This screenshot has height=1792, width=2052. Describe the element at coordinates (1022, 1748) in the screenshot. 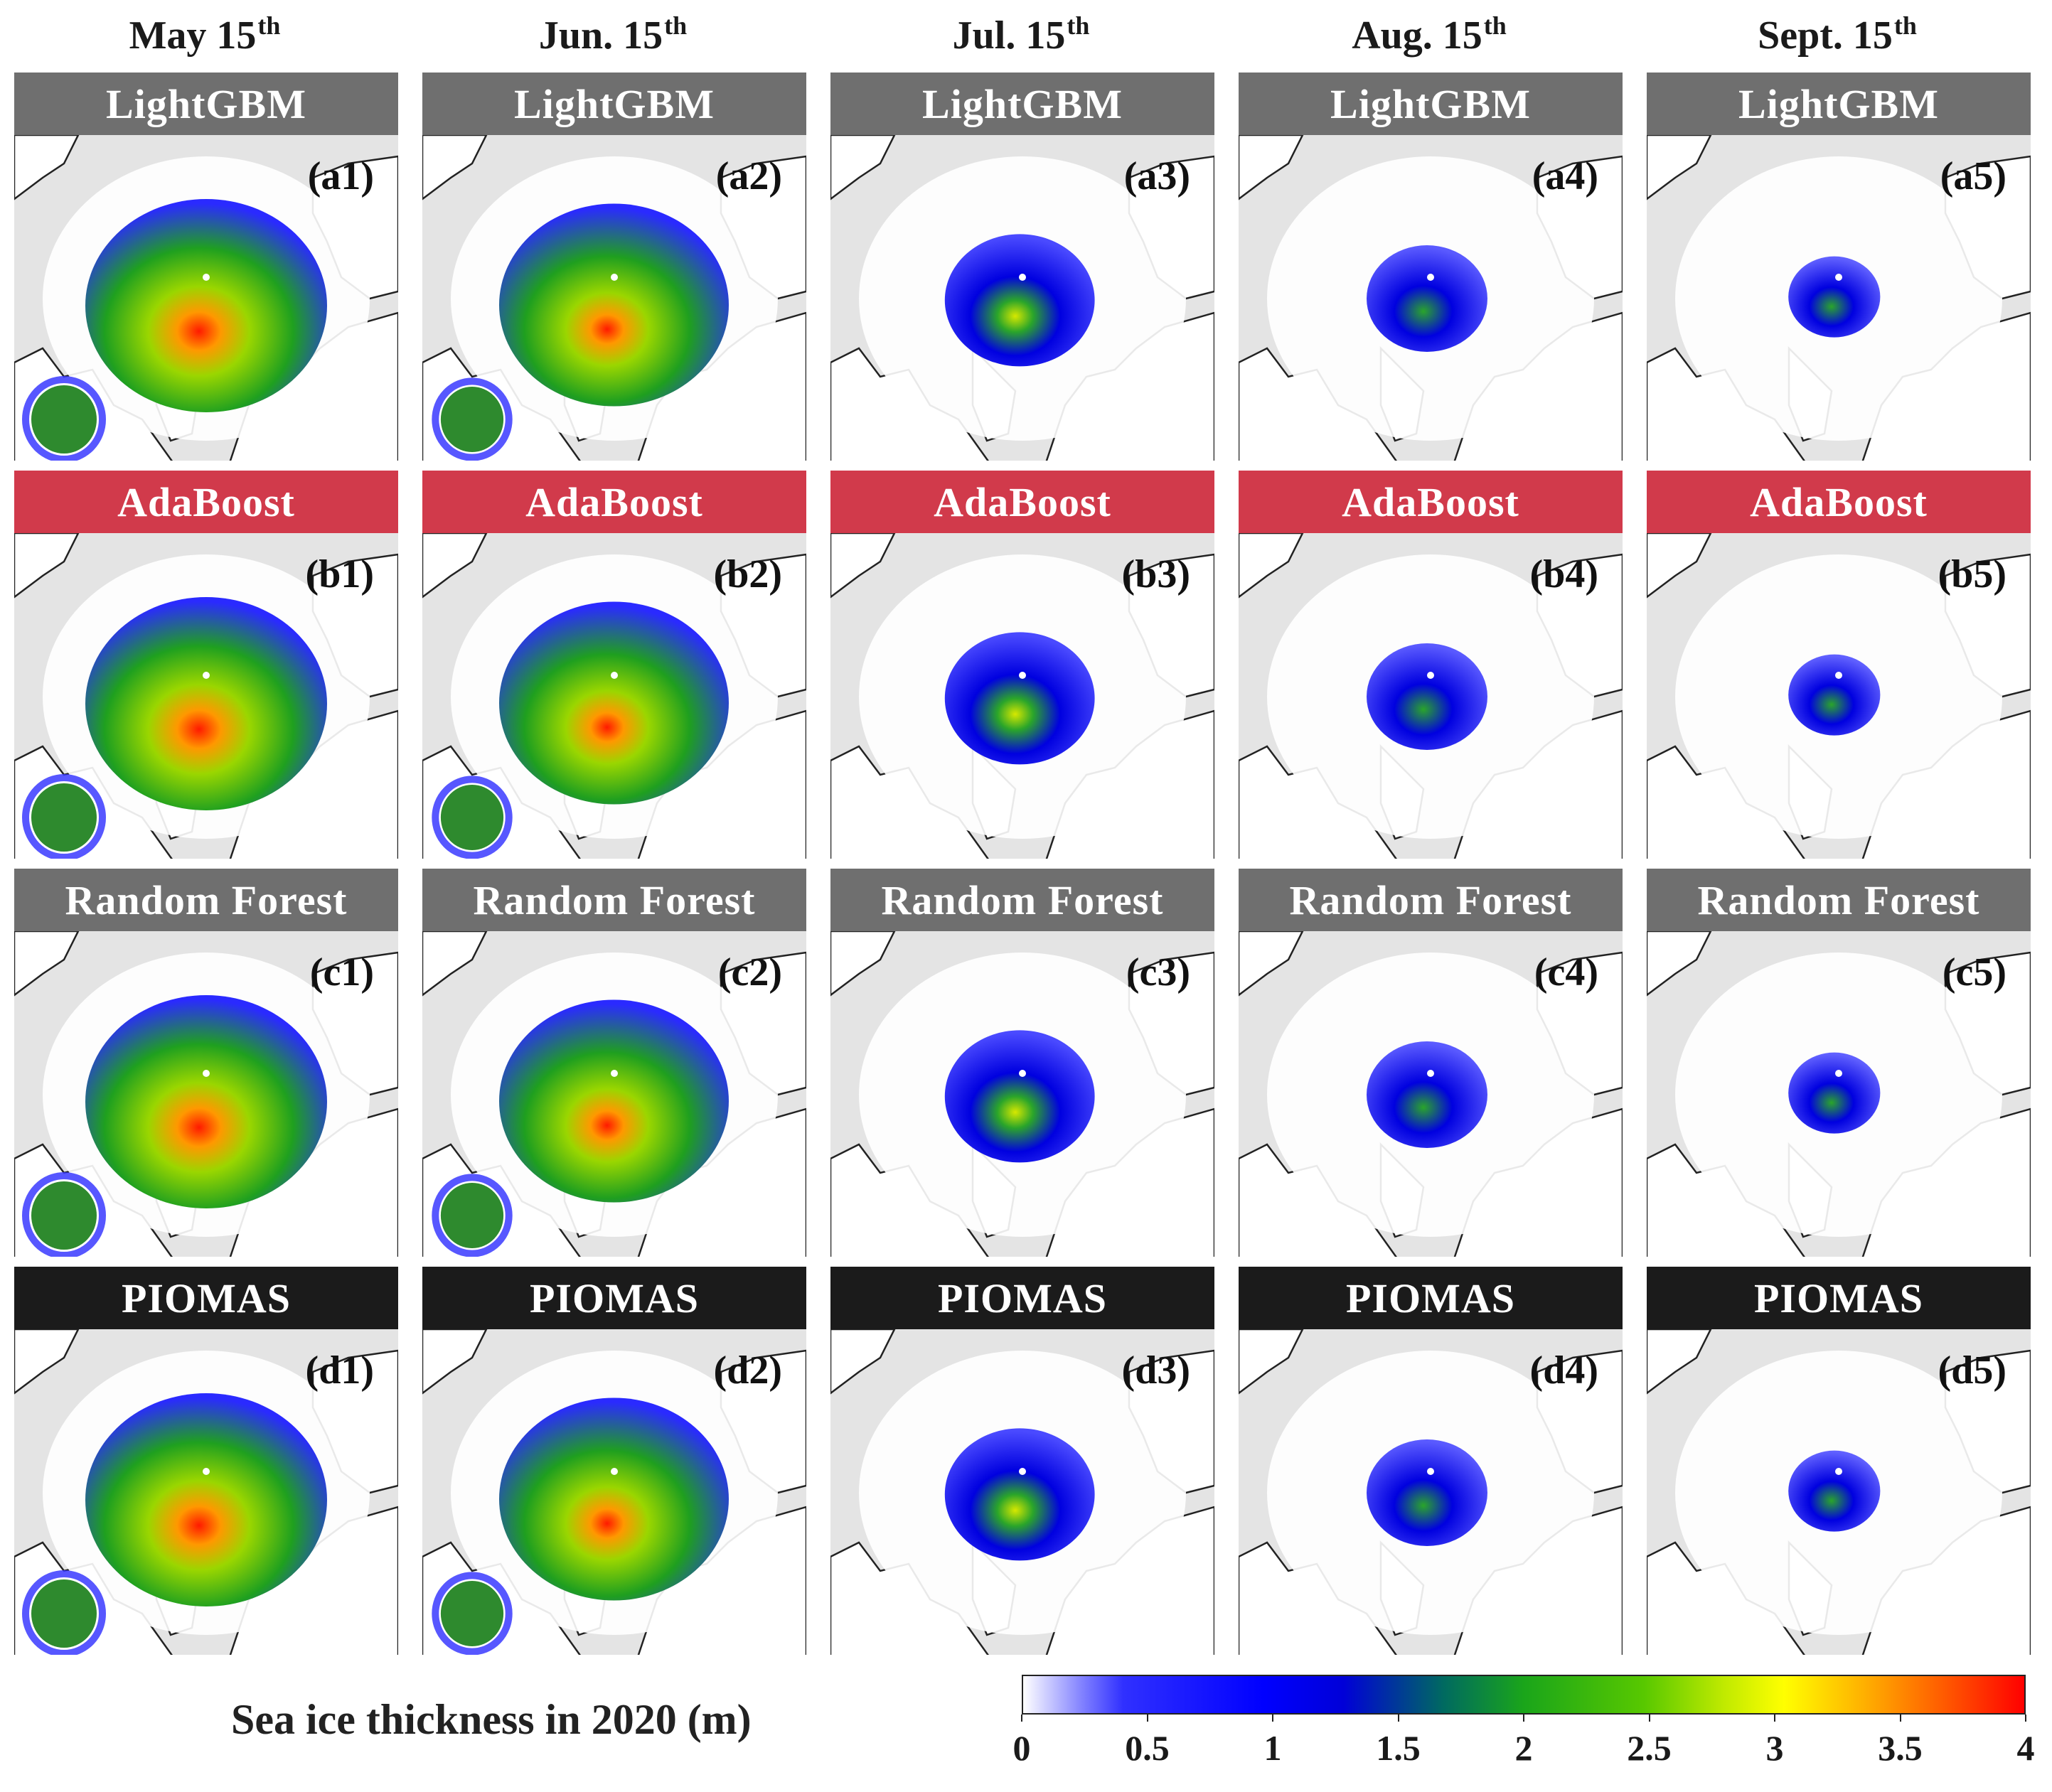

I see `colorbar-tick-label: 0` at that location.